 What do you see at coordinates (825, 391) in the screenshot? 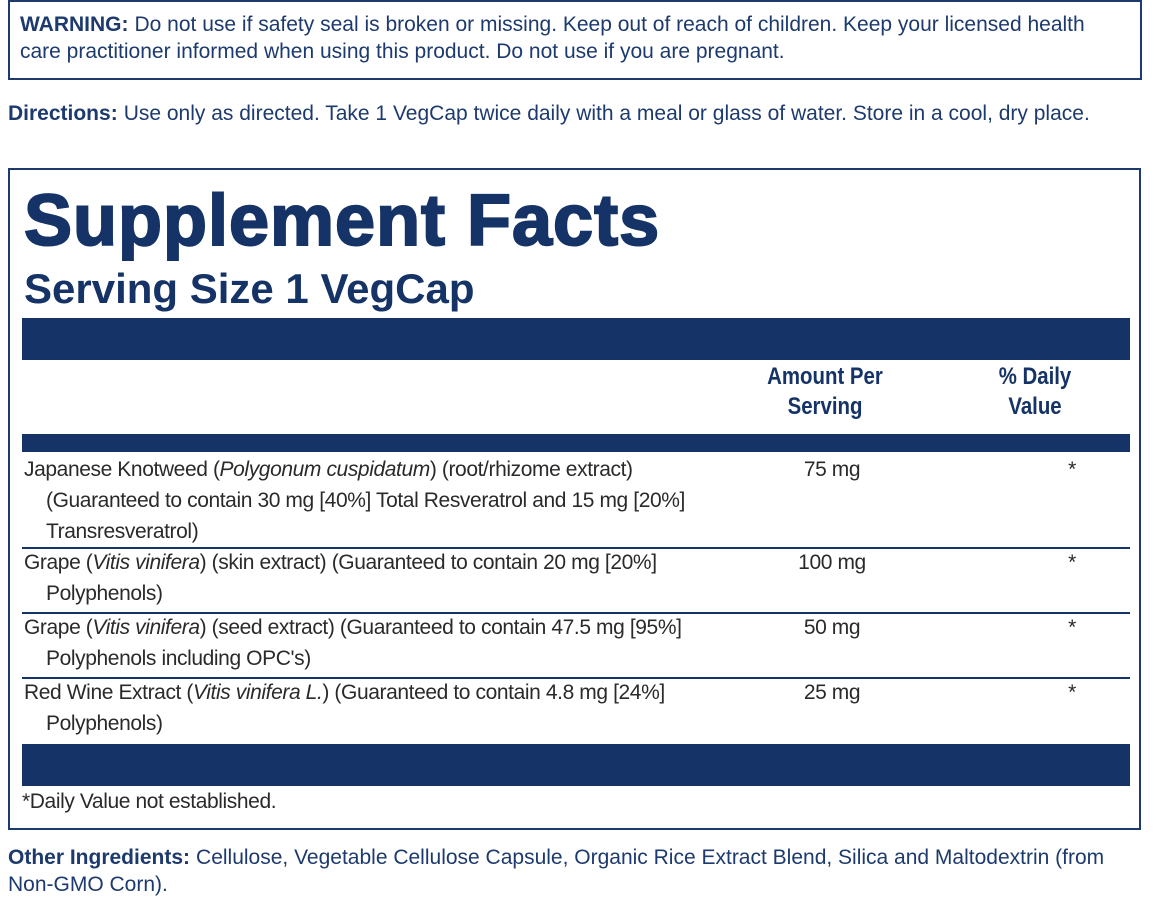
I see `amount-header: Amount Per Serving` at bounding box center [825, 391].